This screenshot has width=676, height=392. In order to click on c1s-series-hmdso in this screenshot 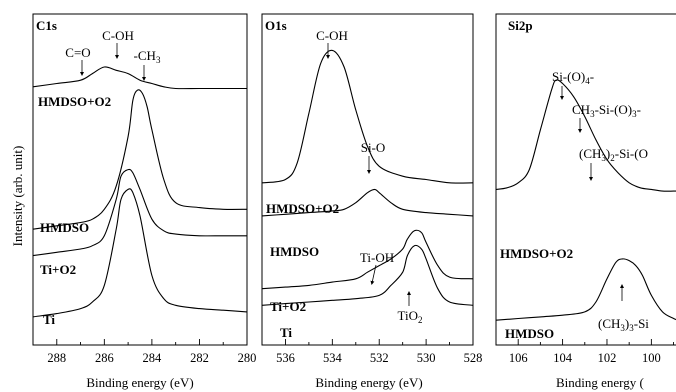, I will do `click(140, 159)`.